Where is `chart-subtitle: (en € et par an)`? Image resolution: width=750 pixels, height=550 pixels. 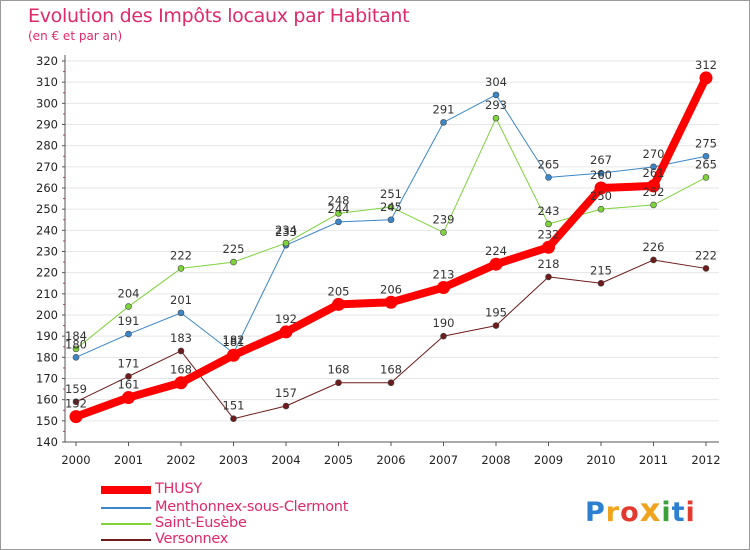 chart-subtitle: (en € et par an) is located at coordinates (75, 36).